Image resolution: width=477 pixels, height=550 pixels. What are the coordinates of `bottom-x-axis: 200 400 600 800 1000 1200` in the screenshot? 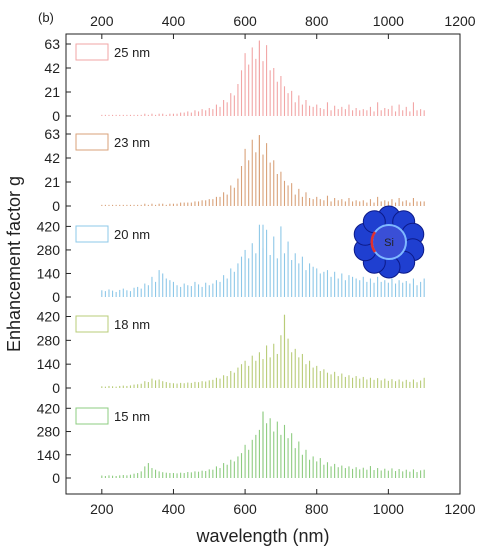 It's located at (283, 503).